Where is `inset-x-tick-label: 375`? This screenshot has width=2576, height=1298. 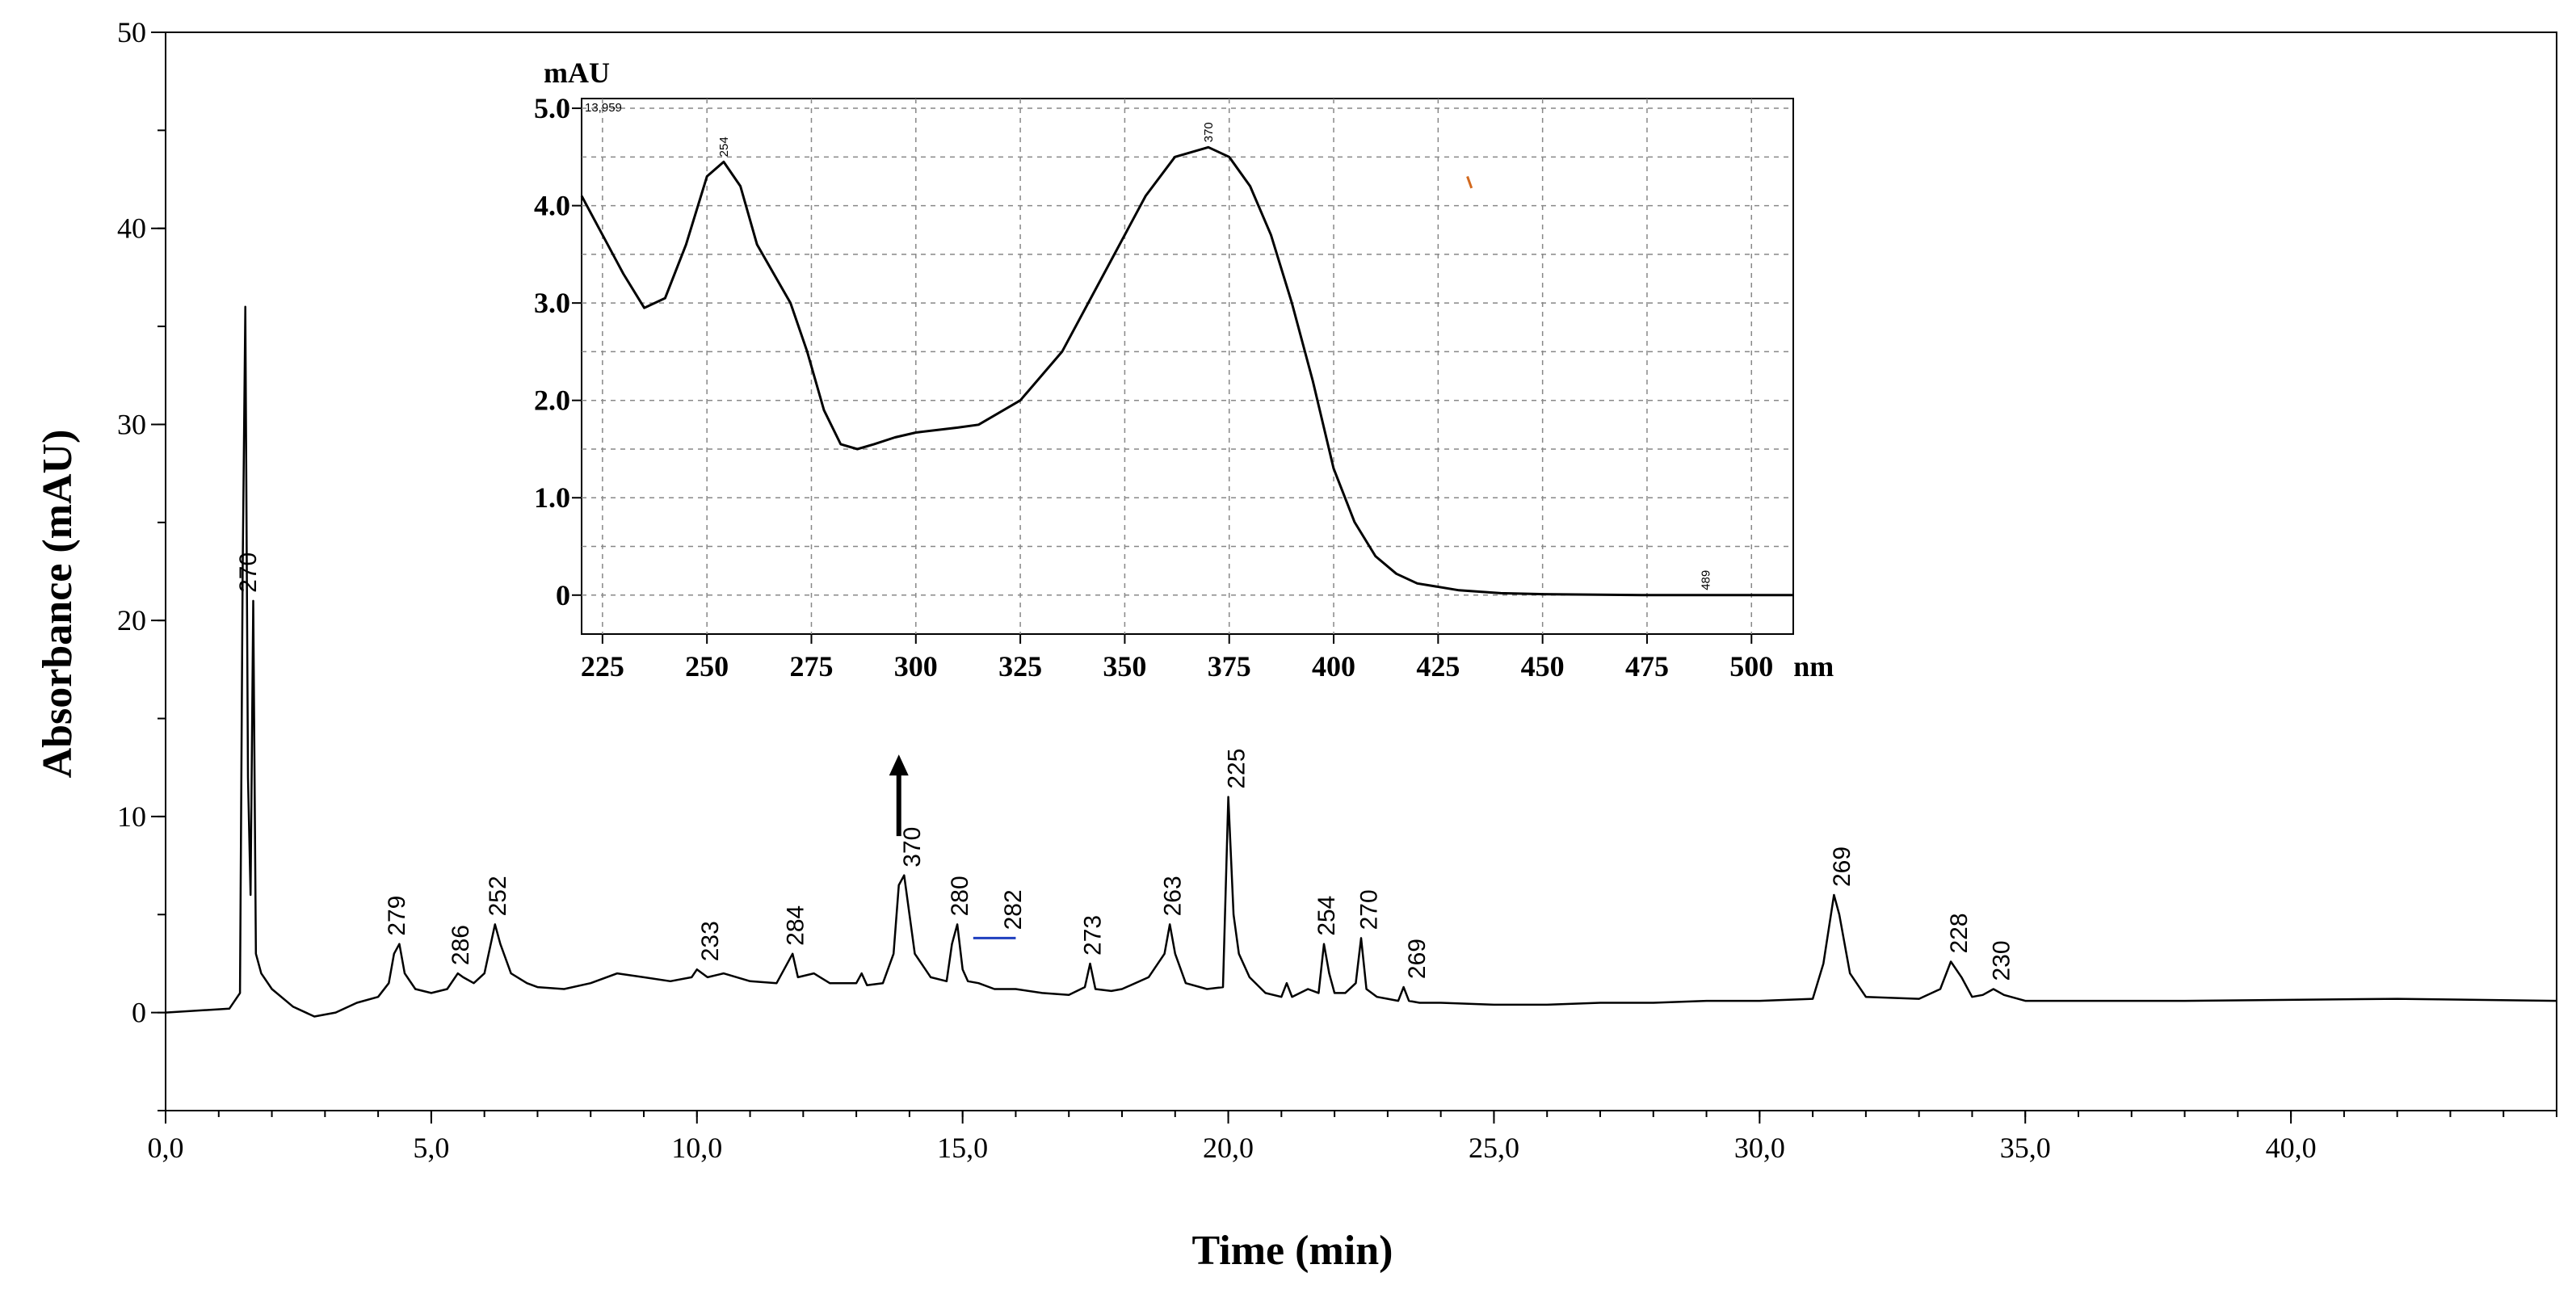
inset-x-tick-label: 375 is located at coordinates (1229, 666).